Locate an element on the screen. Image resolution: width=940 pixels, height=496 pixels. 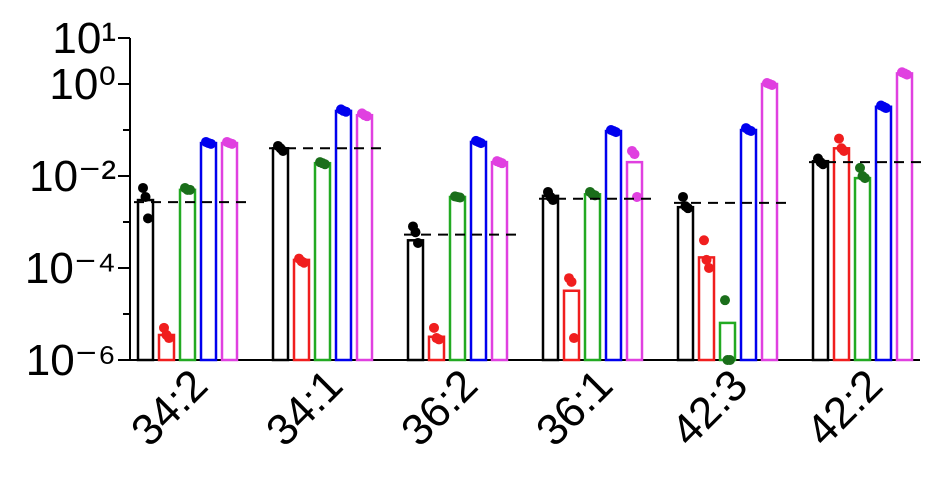
x-tick-label: 42:2 is located at coordinates (844, 407).